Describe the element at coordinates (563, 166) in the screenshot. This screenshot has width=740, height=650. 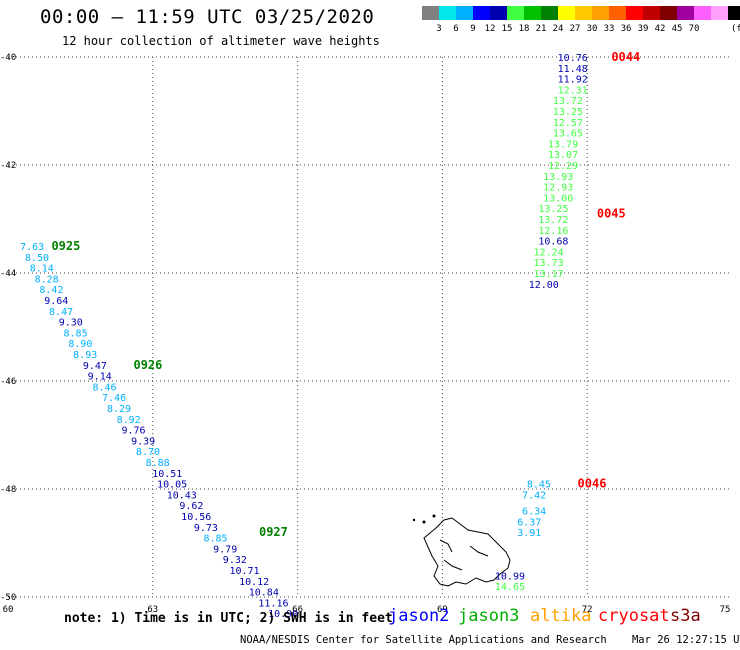
I see `wave-height-label: 12.29` at that location.